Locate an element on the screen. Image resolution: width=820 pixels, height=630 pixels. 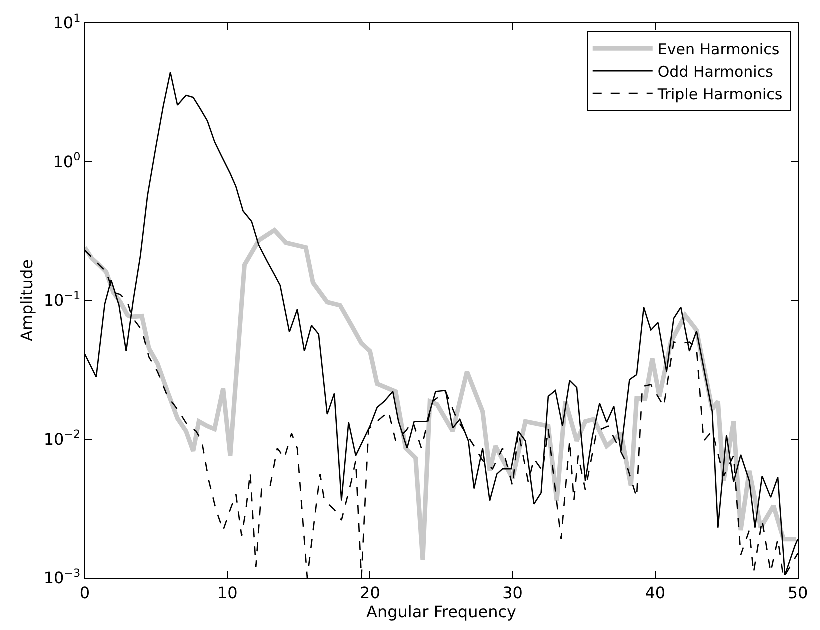
y-tick-label: 10$^{−2}$ is located at coordinates (62, 438).